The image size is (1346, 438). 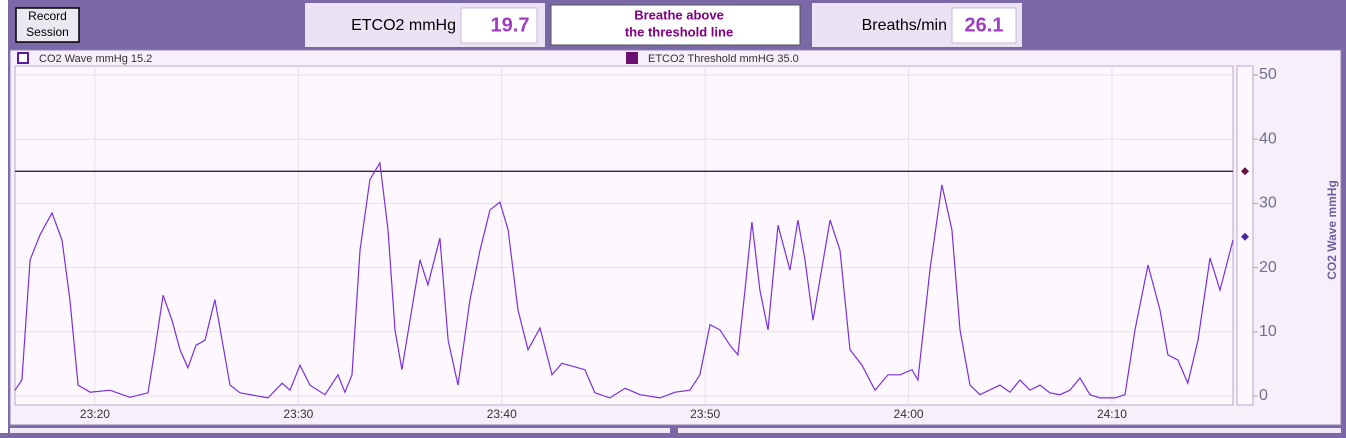 What do you see at coordinates (510, 25) in the screenshot?
I see `etco2-value: 19.7` at bounding box center [510, 25].